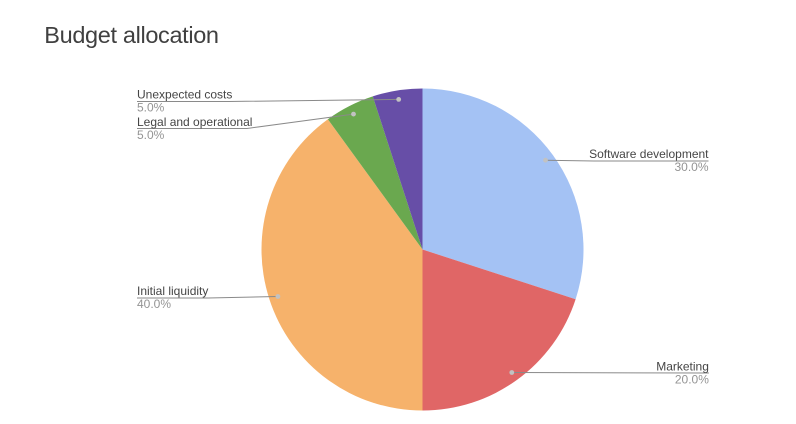 Image resolution: width=796 pixels, height=424 pixels. What do you see at coordinates (682, 367) in the screenshot?
I see `svg-text: Marketing` at bounding box center [682, 367].